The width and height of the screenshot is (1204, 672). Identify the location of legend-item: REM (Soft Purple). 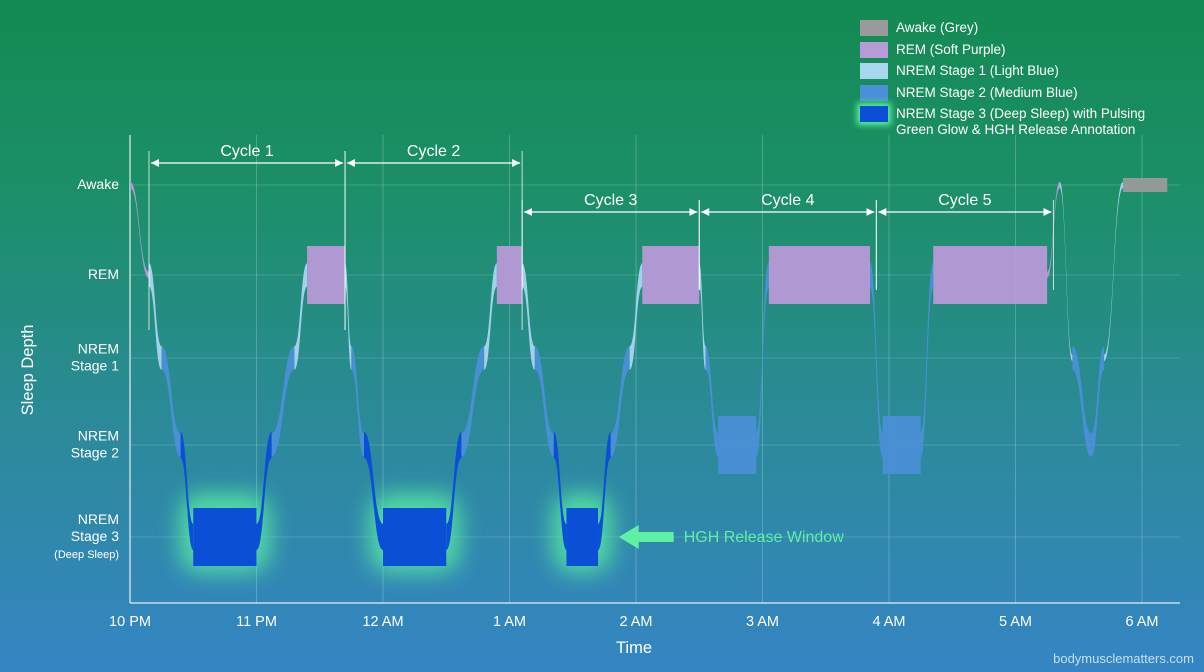
(1030, 52).